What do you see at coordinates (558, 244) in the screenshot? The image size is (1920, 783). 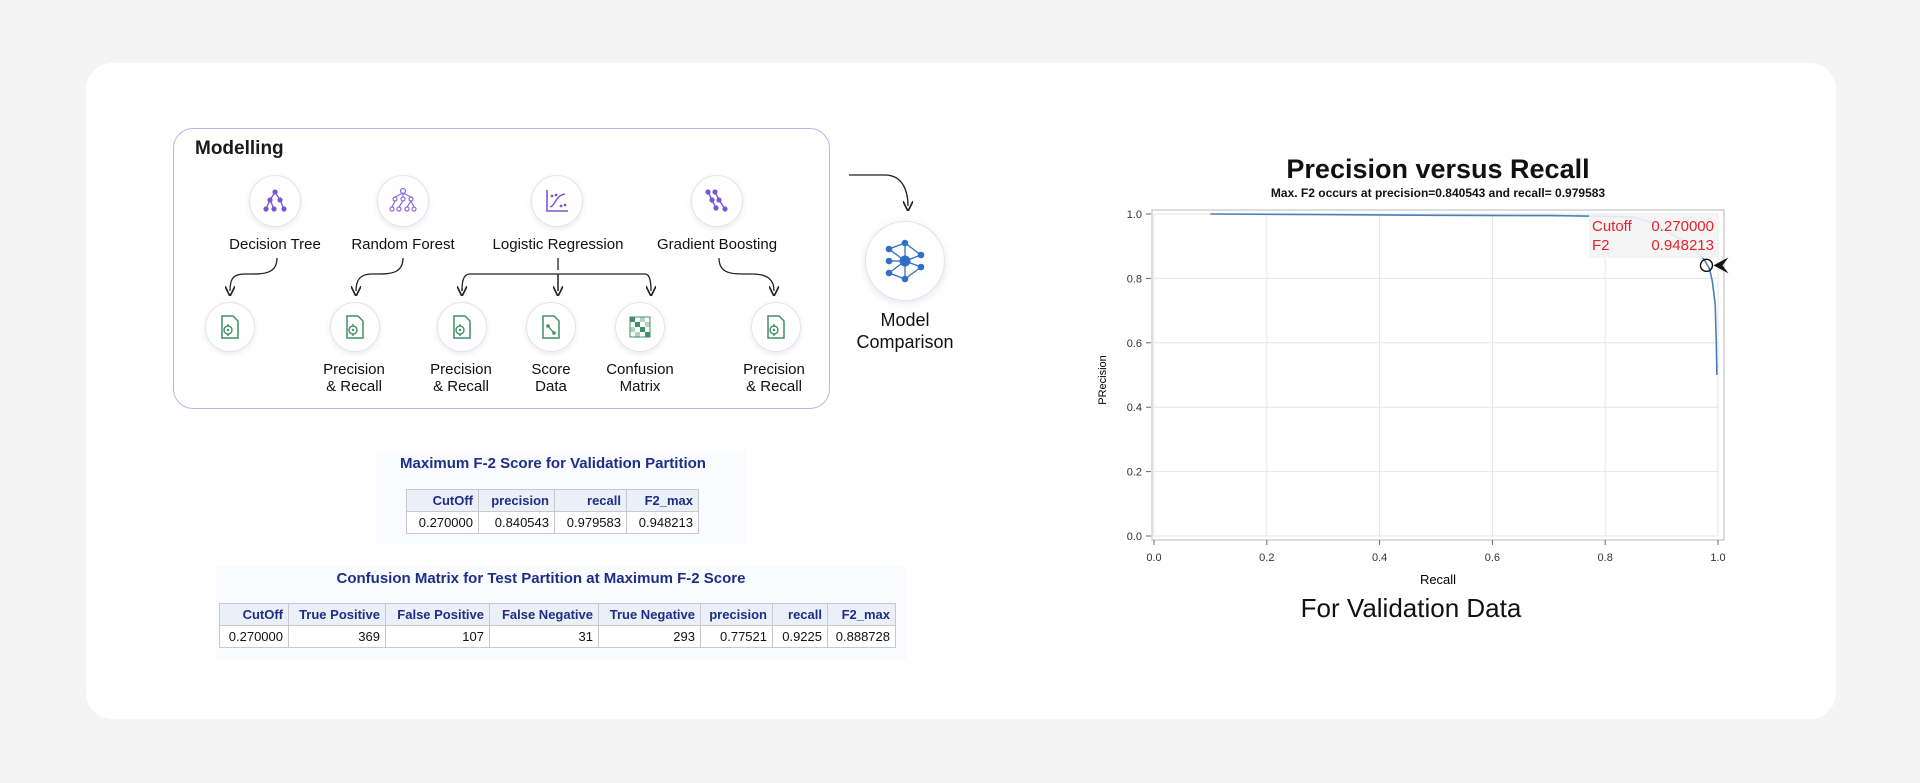 I see `model-label-logistic-regression: Logistic Regression` at bounding box center [558, 244].